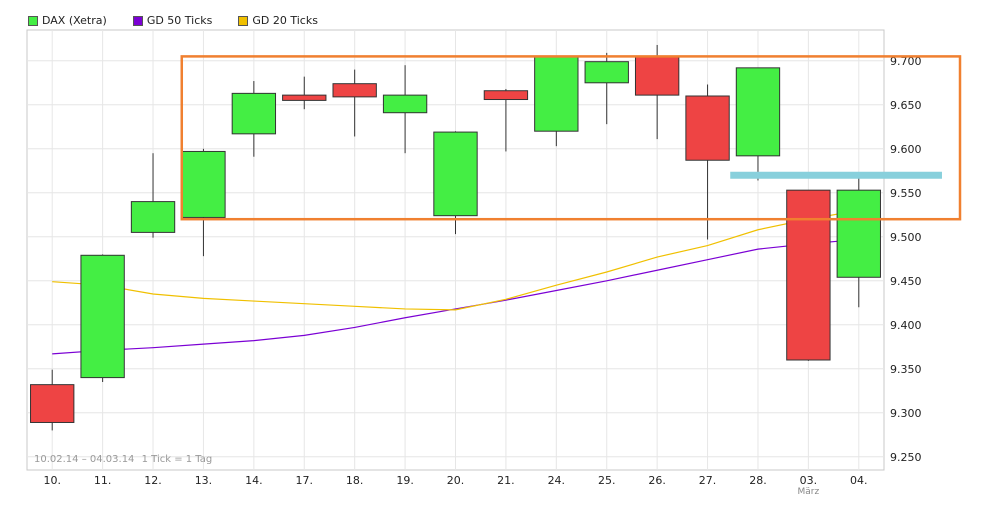  What do you see at coordinates (33, 20) in the screenshot?
I see `legend-swatch-dax` at bounding box center [33, 20].